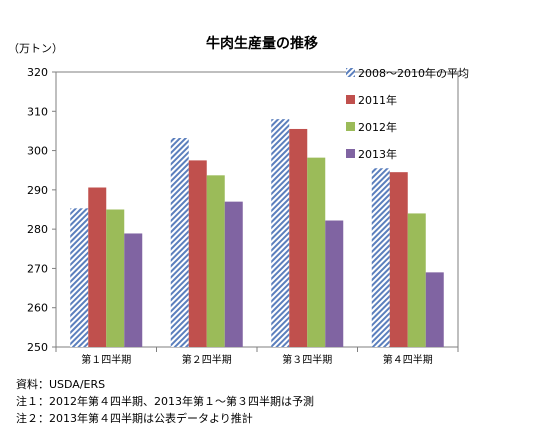 This screenshot has width=536, height=436. I want to click on y-tick-label: 260, so click(37, 308).